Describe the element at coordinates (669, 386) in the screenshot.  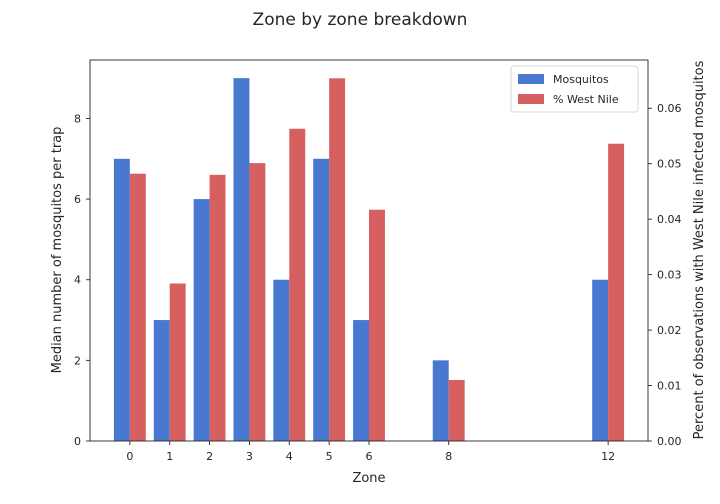
I see `y-right-tick-label: 0.01` at that location.